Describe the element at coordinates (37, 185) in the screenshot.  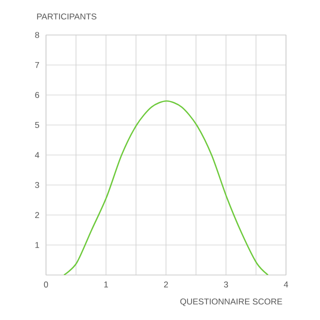
I see `y-tick-label: 3` at that location.